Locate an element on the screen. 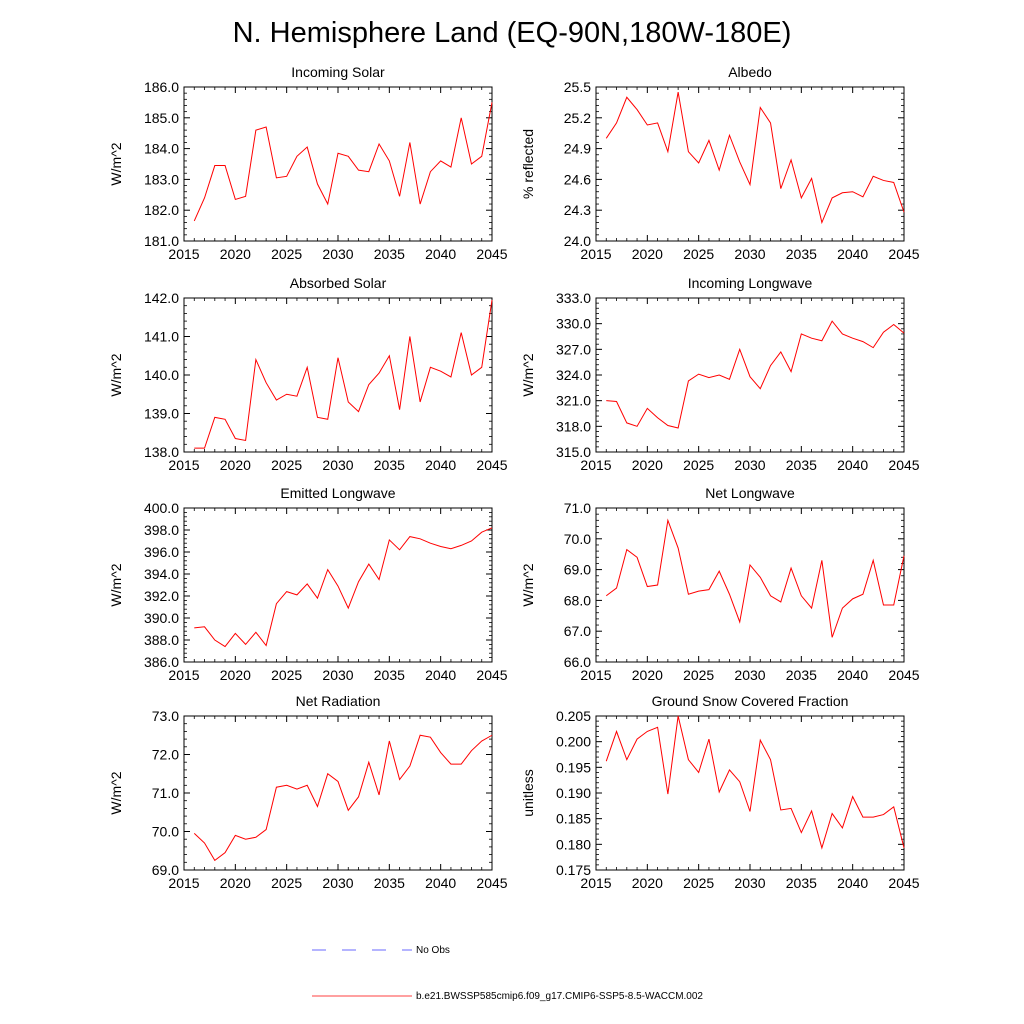 The image size is (1024, 1024). chart-title: Emitted Longwave is located at coordinates (337, 493).